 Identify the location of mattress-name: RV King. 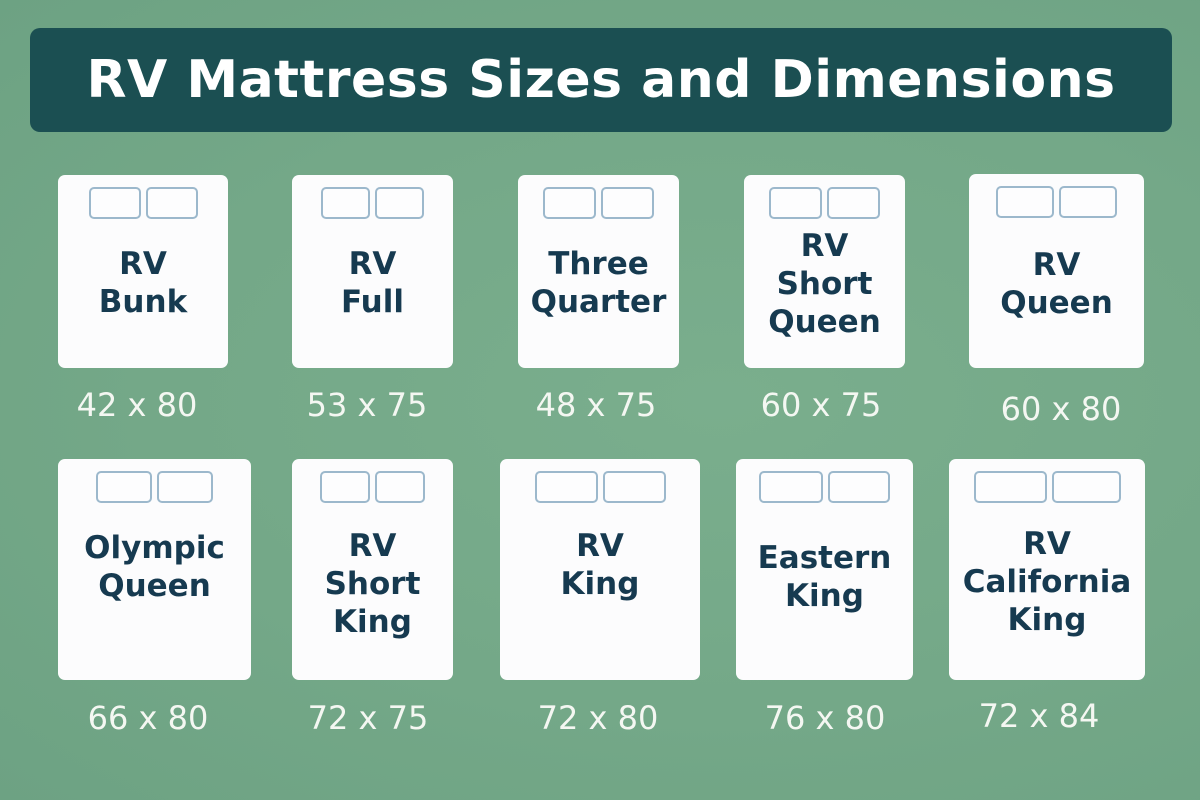
(600, 565).